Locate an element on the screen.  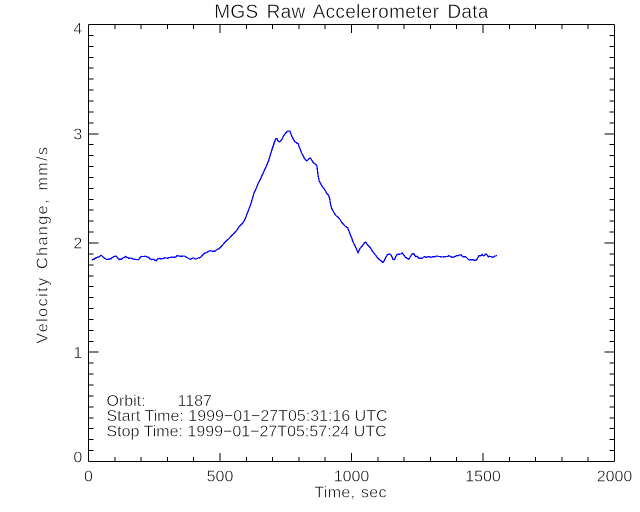
svg-text: 3 is located at coordinates (77, 134).